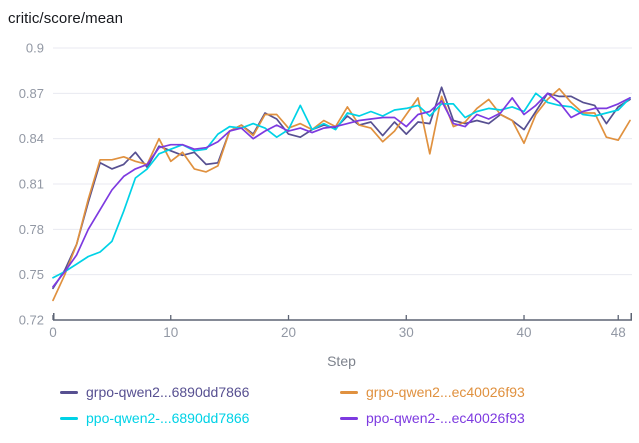 The image size is (639, 443). I want to click on x-axis-title: Step, so click(341, 361).